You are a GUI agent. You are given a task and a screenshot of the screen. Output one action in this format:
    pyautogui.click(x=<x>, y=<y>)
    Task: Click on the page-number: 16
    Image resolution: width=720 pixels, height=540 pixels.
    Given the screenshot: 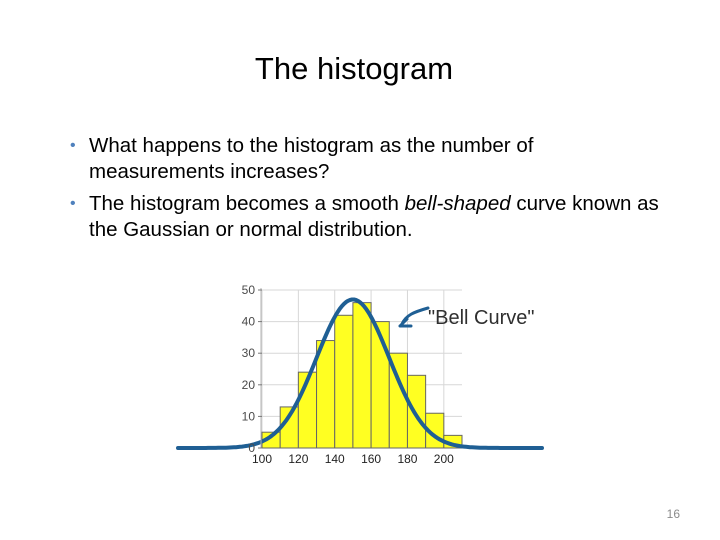 What is the action you would take?
    pyautogui.click(x=673, y=514)
    